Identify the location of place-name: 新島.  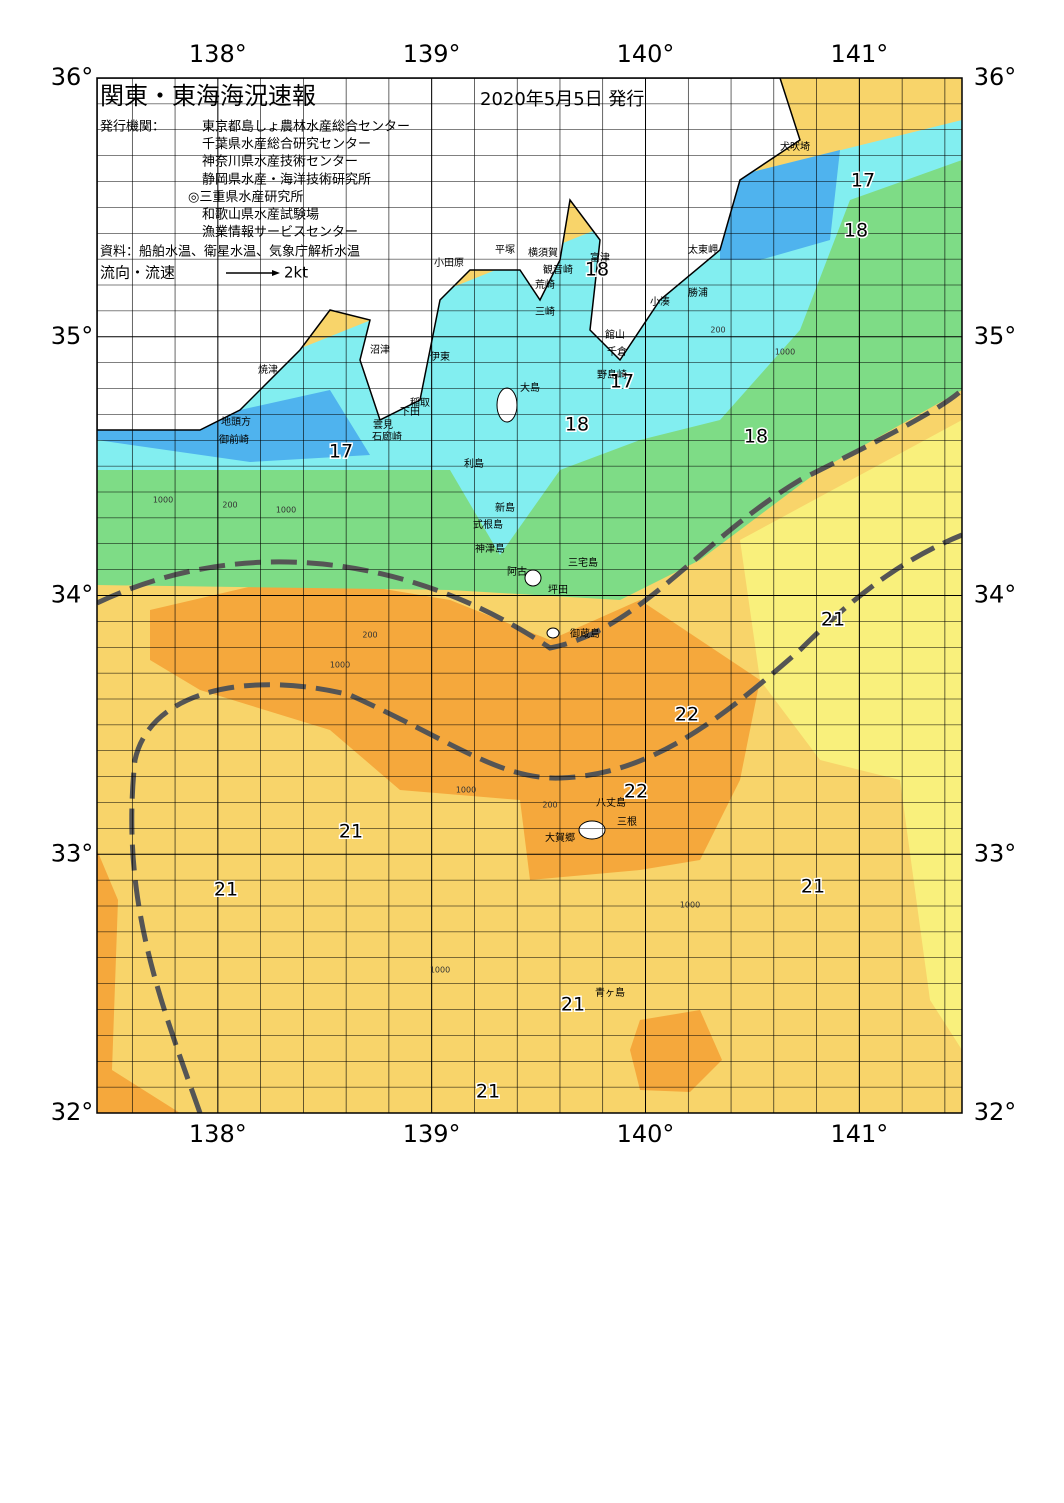
(505, 507).